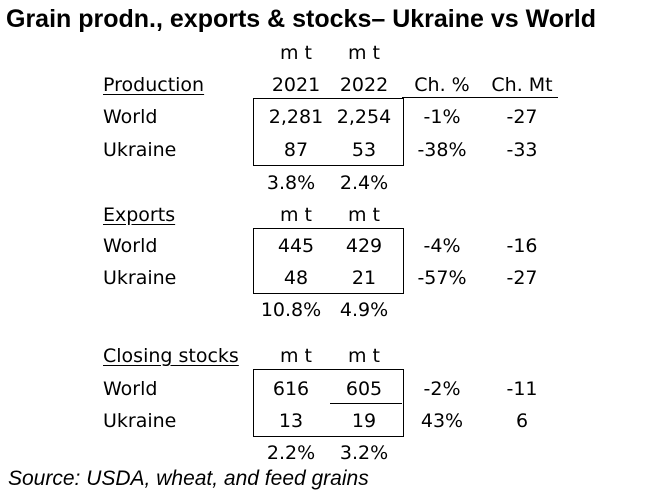  I want to click on change-mt-header: Ch. Mt, so click(522, 85).